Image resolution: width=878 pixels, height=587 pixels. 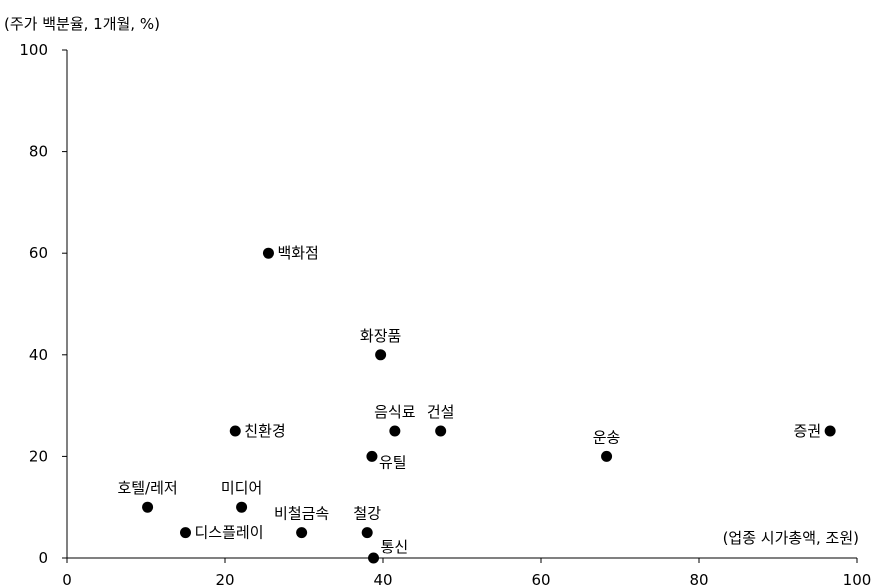 What do you see at coordinates (382, 579) in the screenshot?
I see `x-tick-label: 40` at bounding box center [382, 579].